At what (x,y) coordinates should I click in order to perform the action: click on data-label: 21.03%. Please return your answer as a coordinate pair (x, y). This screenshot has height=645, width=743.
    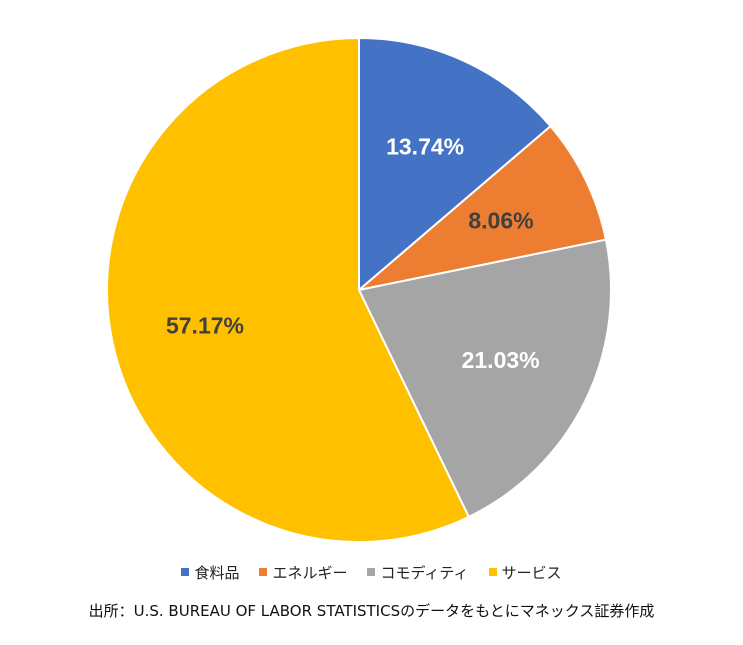
    Looking at the image, I should click on (501, 360).